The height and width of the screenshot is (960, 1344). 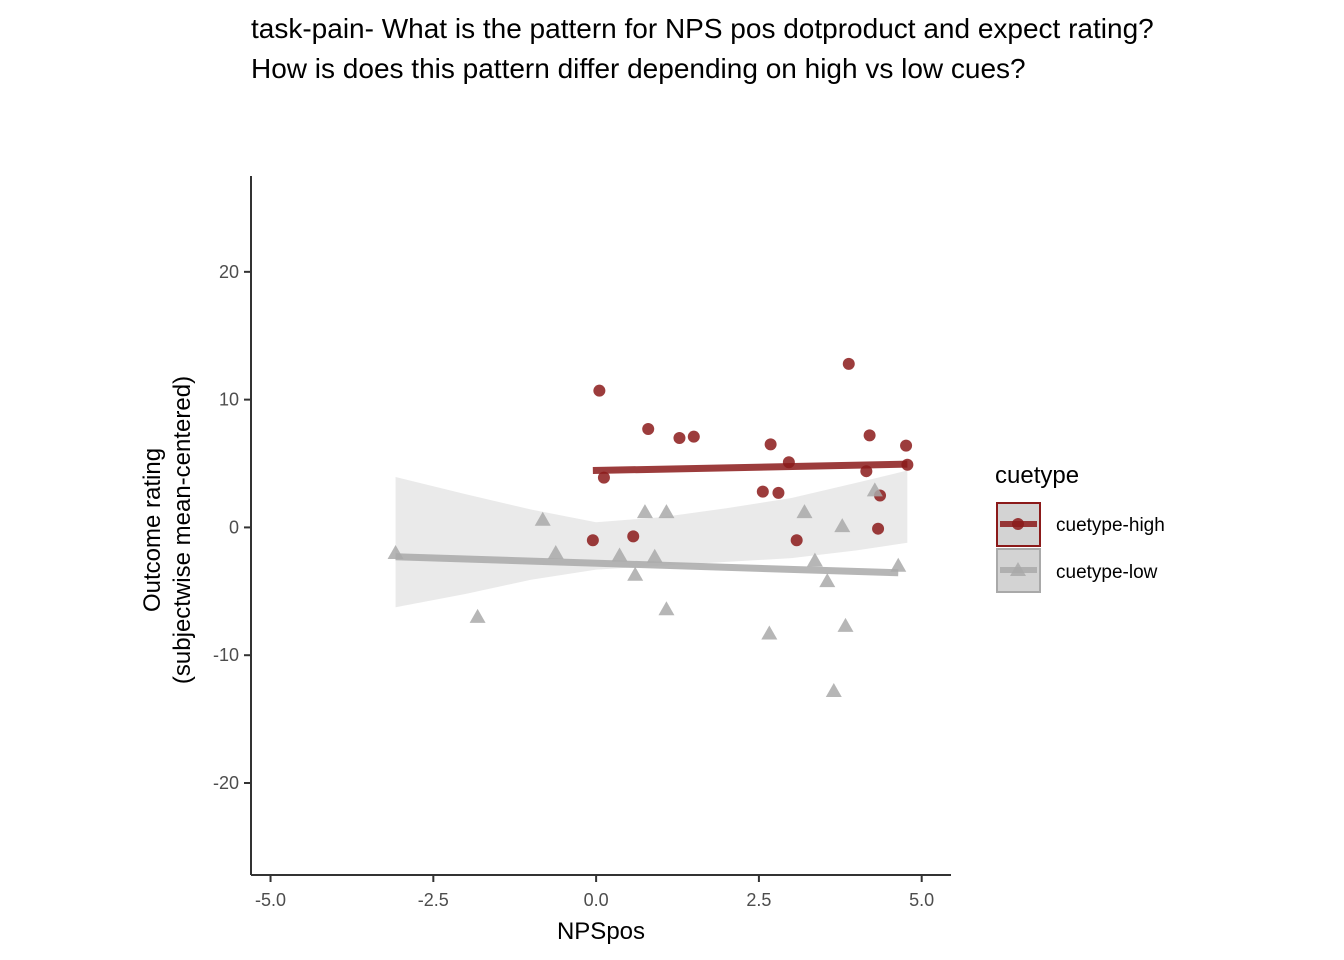 What do you see at coordinates (1107, 572) in the screenshot?
I see `legend-label-low: cuetype-low` at bounding box center [1107, 572].